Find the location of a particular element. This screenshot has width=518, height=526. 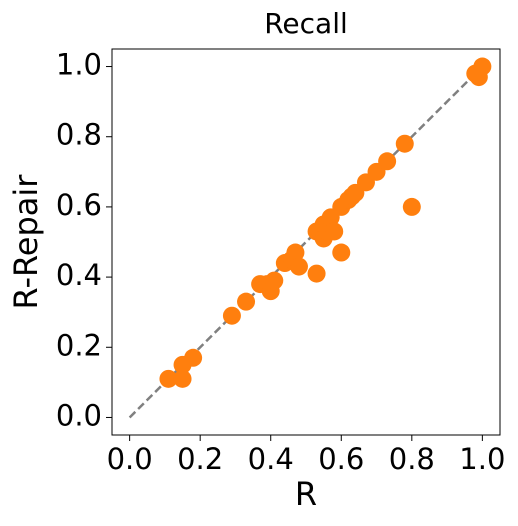

y-tick-label: 0.6 is located at coordinates (79, 205).